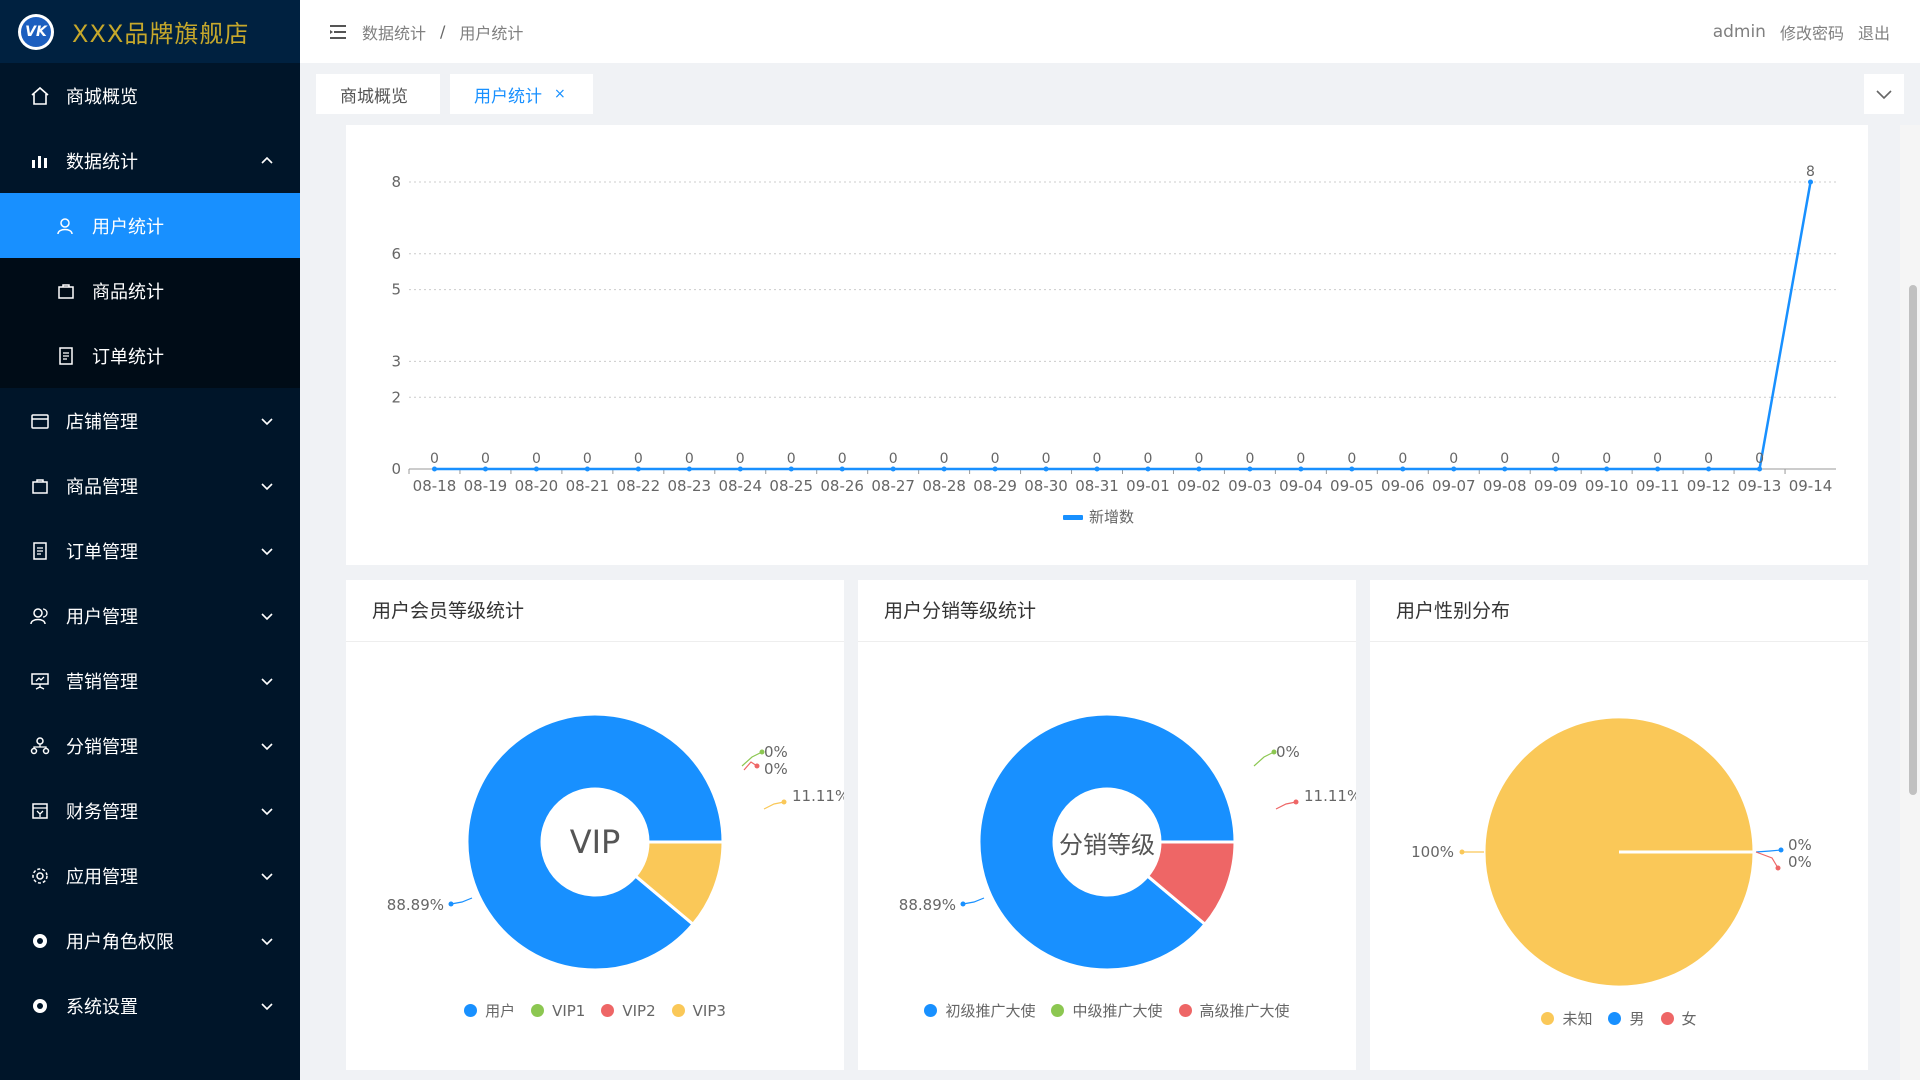 This screenshot has width=1920, height=1080. What do you see at coordinates (1607, 486) in the screenshot?
I see `x-tick-label: 09-10` at bounding box center [1607, 486].